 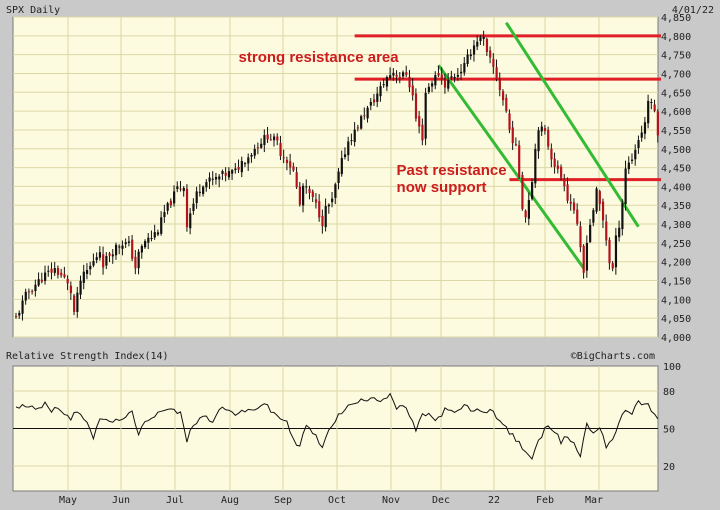 I want to click on month-axis: May Jun Jul Aug Sep Oct Nov Dec 22 Feb Mar, so click(x=331, y=500).